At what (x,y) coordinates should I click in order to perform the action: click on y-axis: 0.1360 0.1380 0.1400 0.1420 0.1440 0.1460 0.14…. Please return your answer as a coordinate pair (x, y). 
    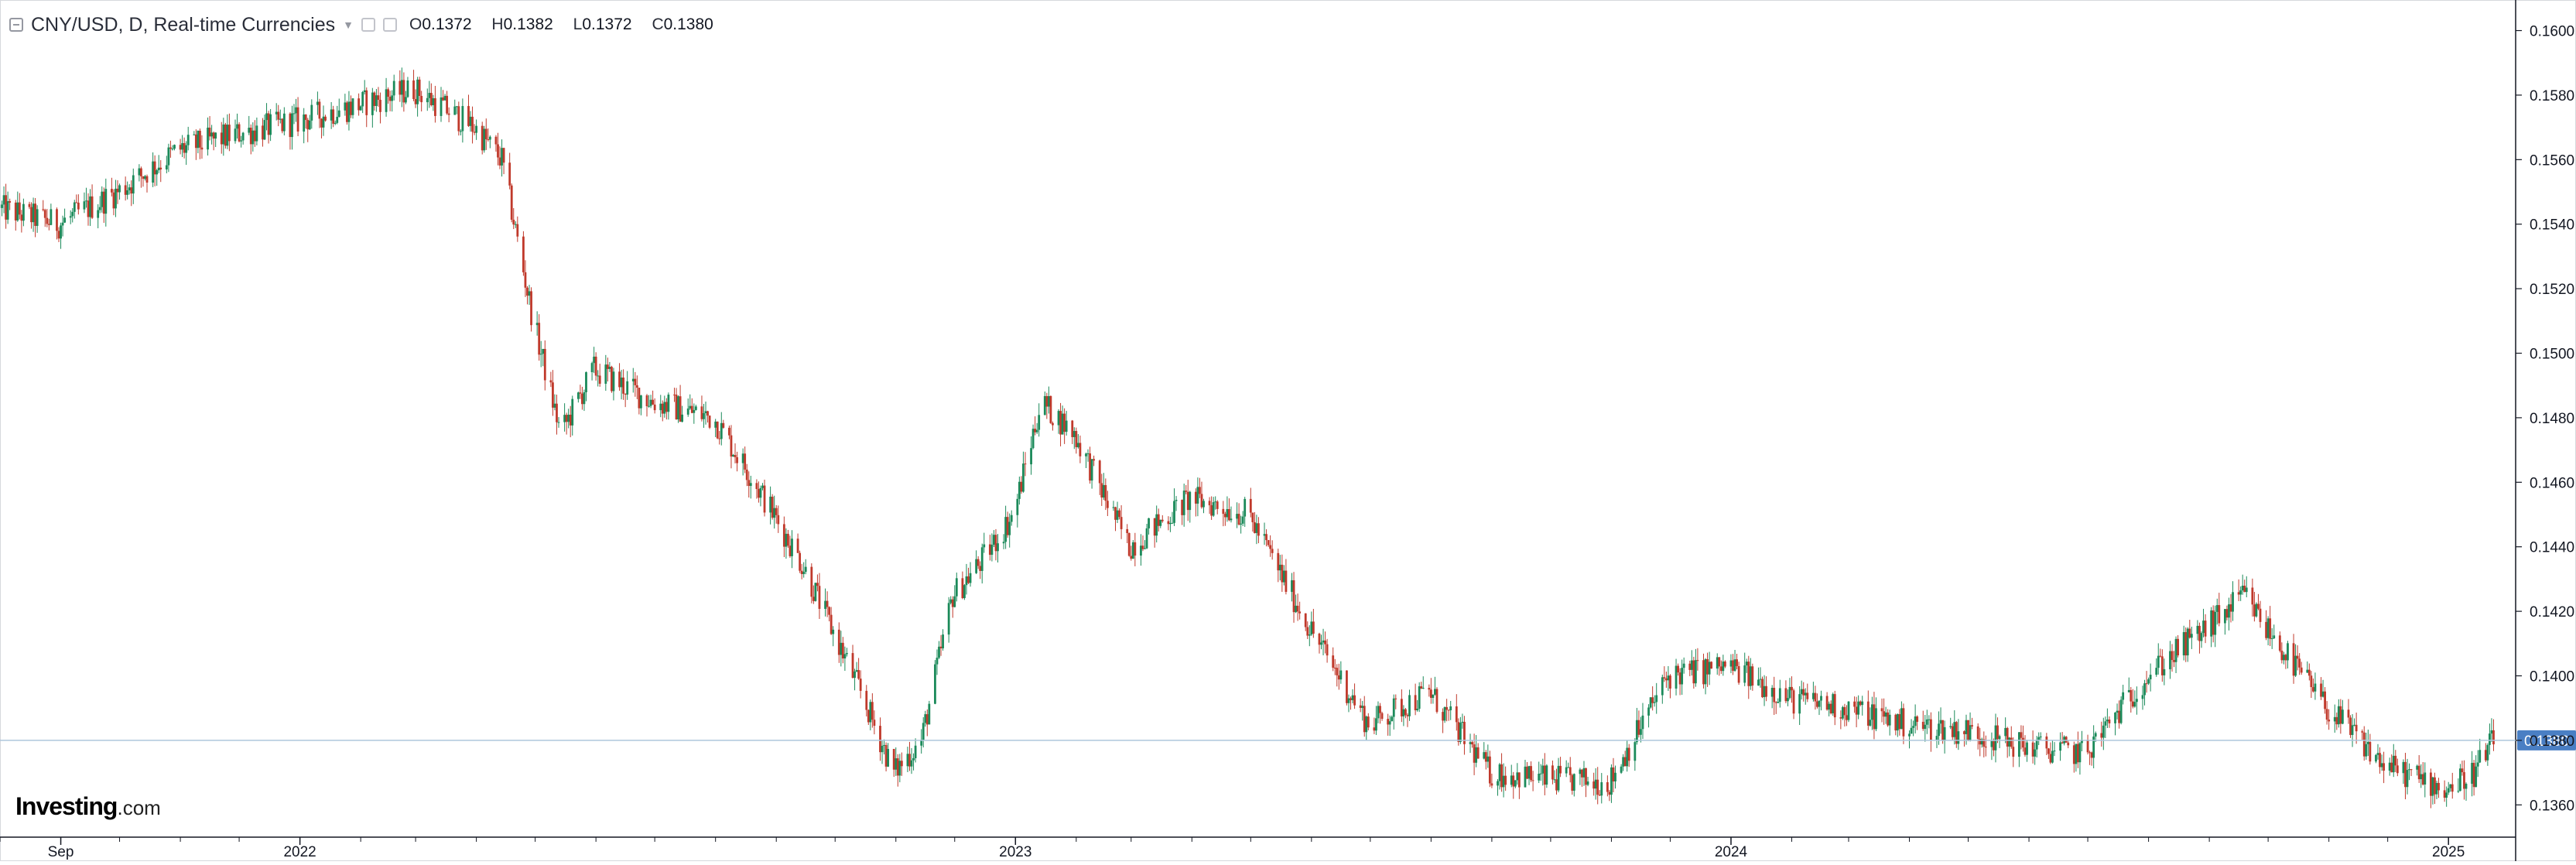
    Looking at the image, I should click on (2545, 419).